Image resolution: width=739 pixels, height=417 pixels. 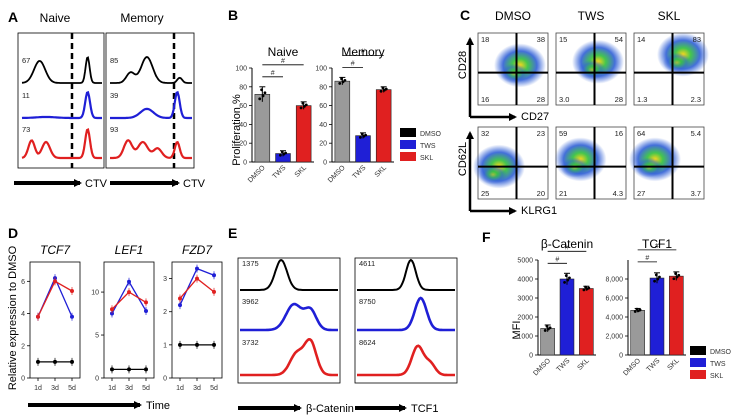 I want to click on series-line, so click(x=55, y=299).